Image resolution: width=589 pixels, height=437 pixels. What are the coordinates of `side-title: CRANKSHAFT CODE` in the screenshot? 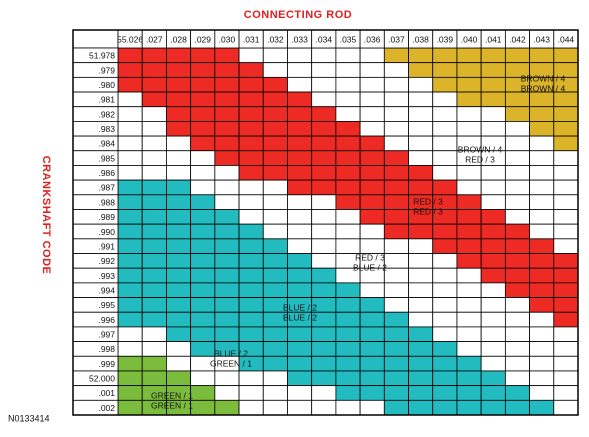 It's located at (46, 215).